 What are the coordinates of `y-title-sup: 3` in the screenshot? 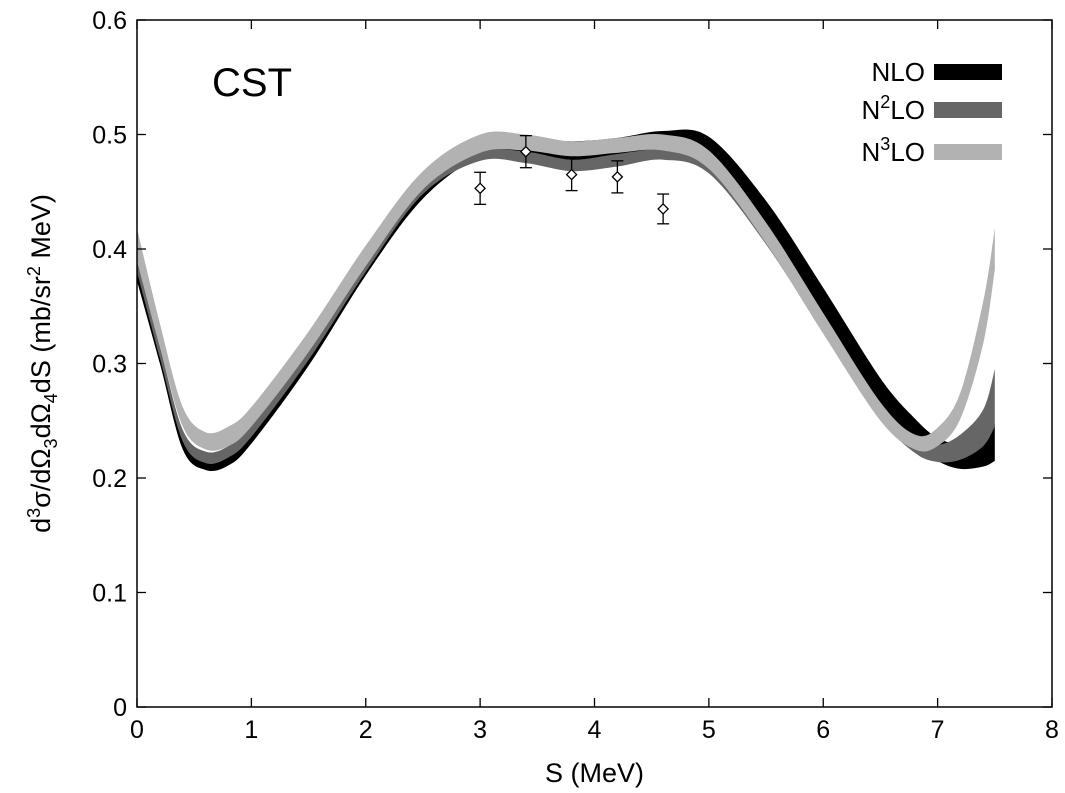 It's located at (34, 513).